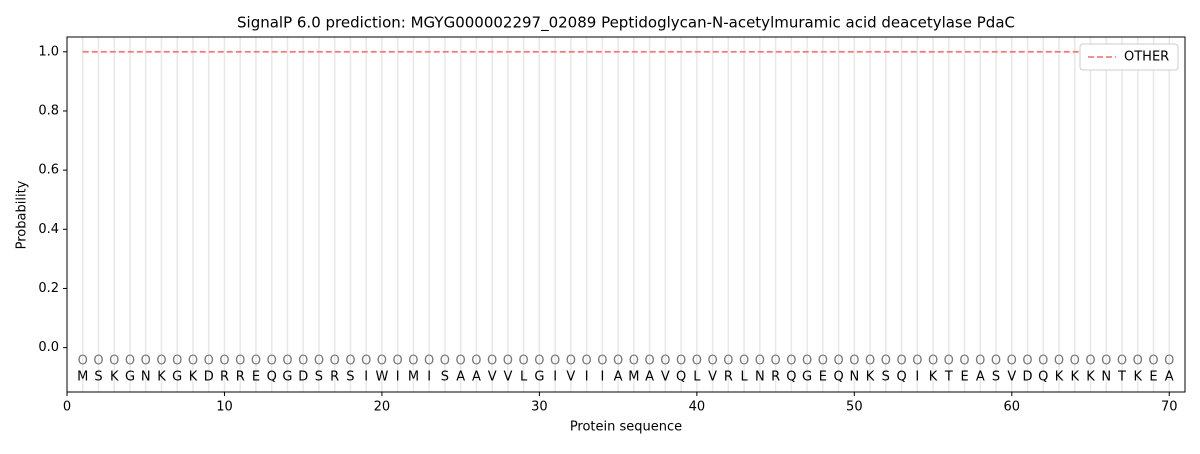 The width and height of the screenshot is (1200, 454). I want to click on x-tick-label: 60, so click(1012, 407).